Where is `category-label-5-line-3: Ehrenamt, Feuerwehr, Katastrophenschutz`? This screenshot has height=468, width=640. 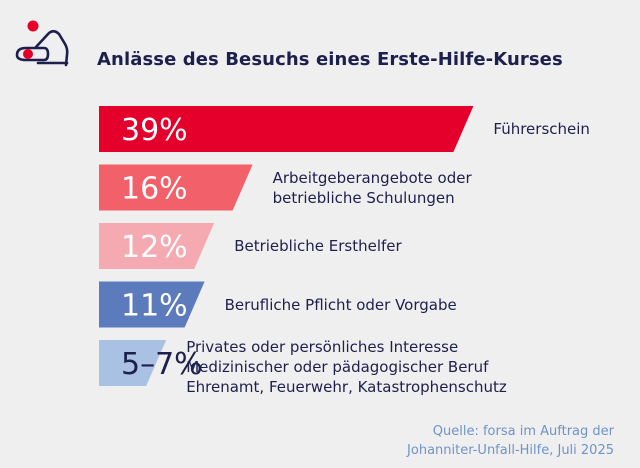
category-label-5-line-3: Ehrenamt, Feuerwehr, Katastrophenschutz is located at coordinates (346, 387).